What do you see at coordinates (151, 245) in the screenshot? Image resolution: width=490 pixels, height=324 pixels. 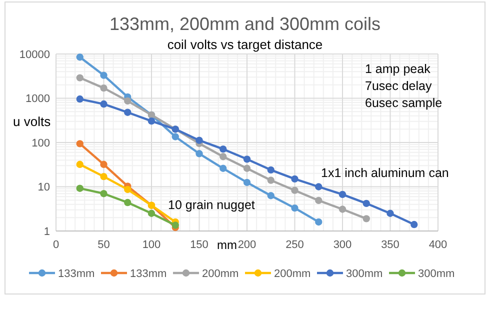 I see `x-tick-label: 100` at bounding box center [151, 245].